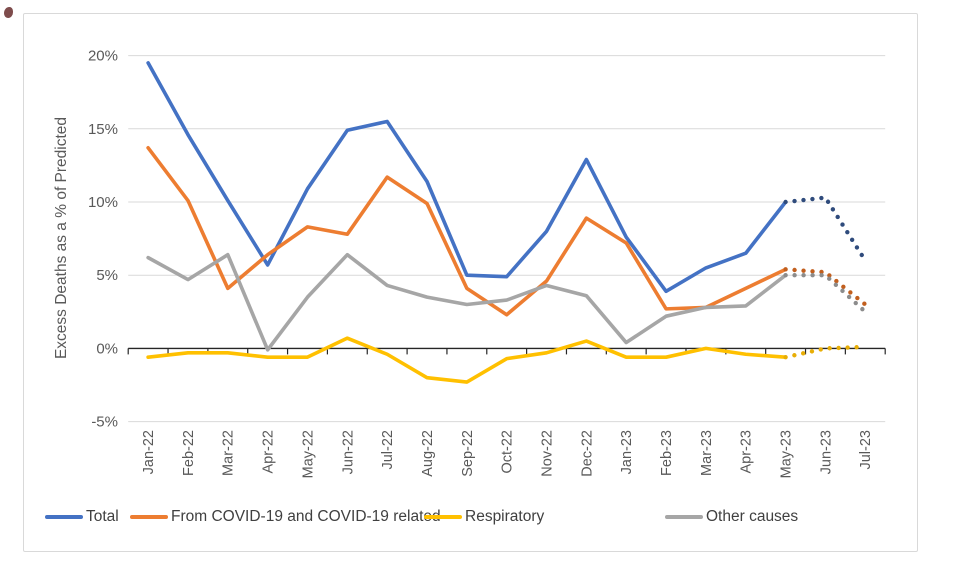  I want to click on x-tick-label: Jun-22, so click(348, 452).